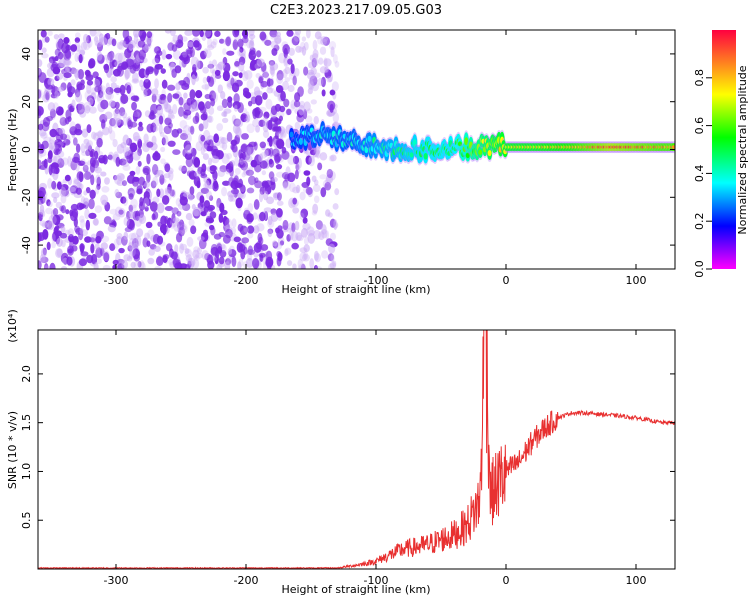 This screenshot has width=750, height=600. Describe the element at coordinates (699, 126) in the screenshot. I see `colorbar-tick-label: 0.6` at that location.